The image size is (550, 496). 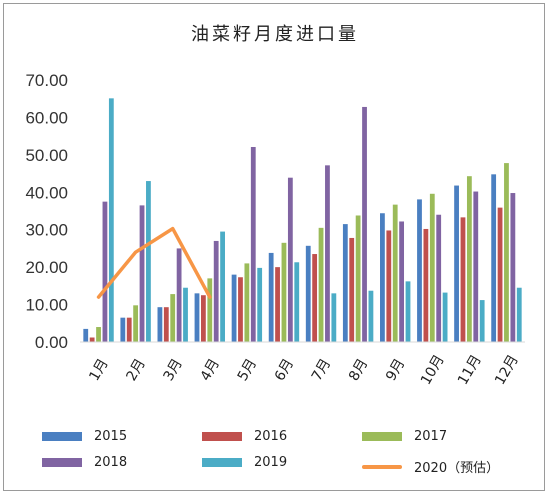 What do you see at coordinates (284, 370) in the screenshot?
I see `x-tick-label: 6月` at bounding box center [284, 370].